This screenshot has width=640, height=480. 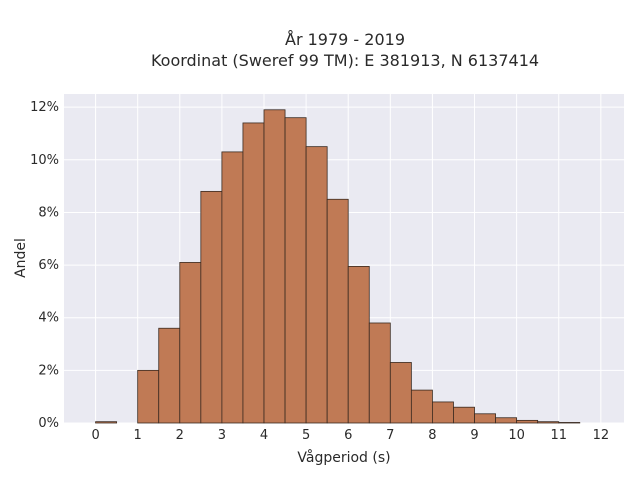 I want to click on x-tick-label: 6, so click(x=348, y=435).